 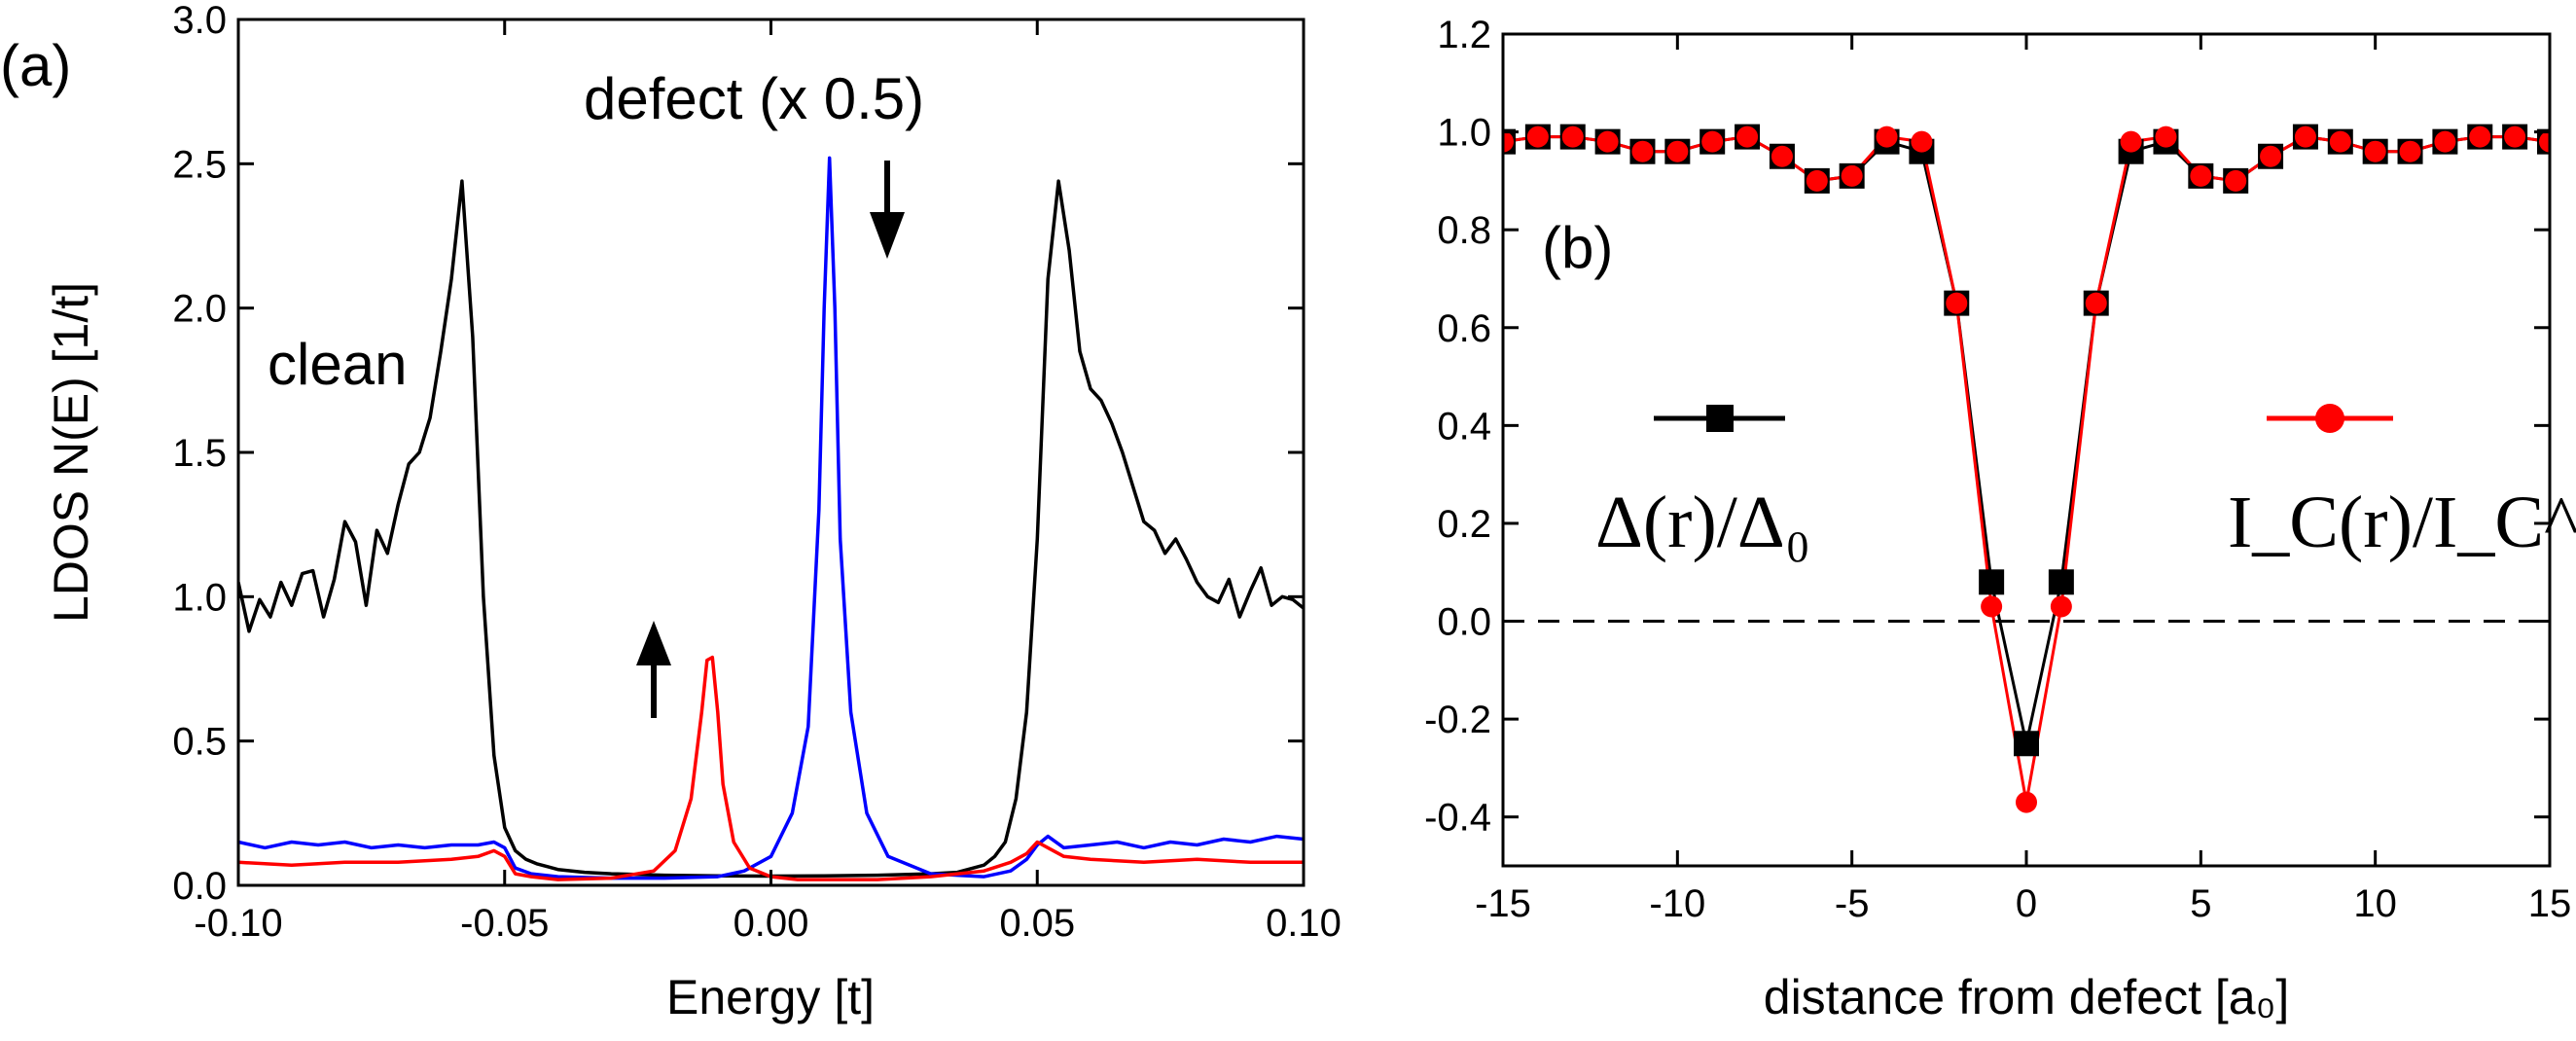 I want to click on panel-a-x-tick-label: 0.00, so click(x=771, y=923).